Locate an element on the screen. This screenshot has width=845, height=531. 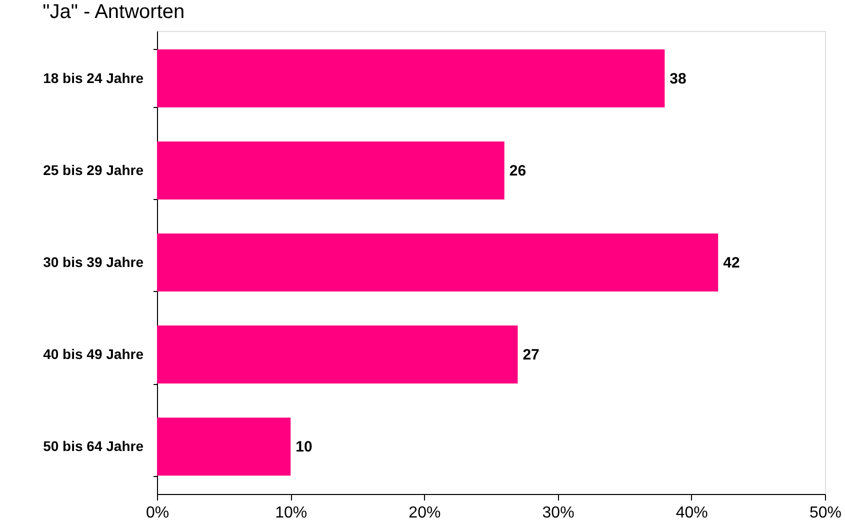
data-label: 42 is located at coordinates (731, 263).